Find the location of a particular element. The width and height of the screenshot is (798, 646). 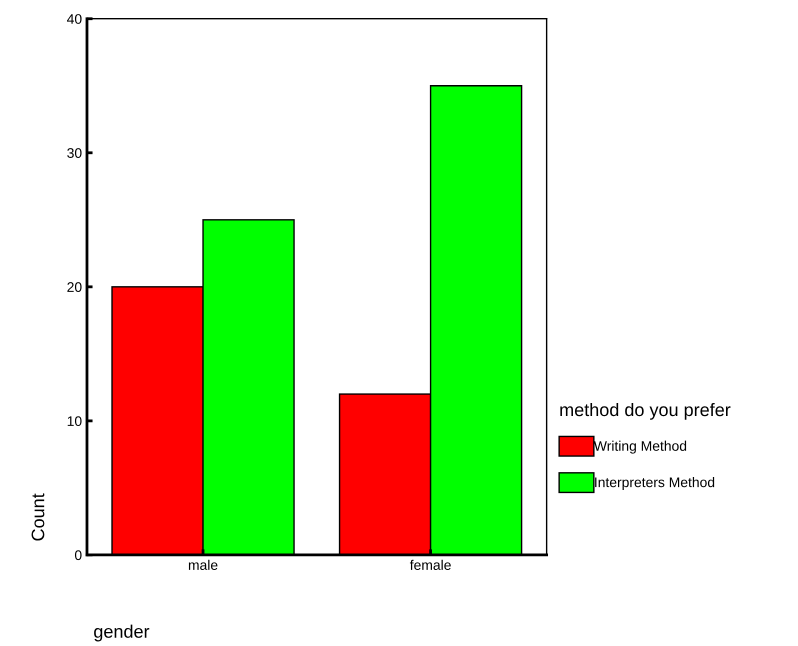

y-tick-label: 20 is located at coordinates (74, 287).